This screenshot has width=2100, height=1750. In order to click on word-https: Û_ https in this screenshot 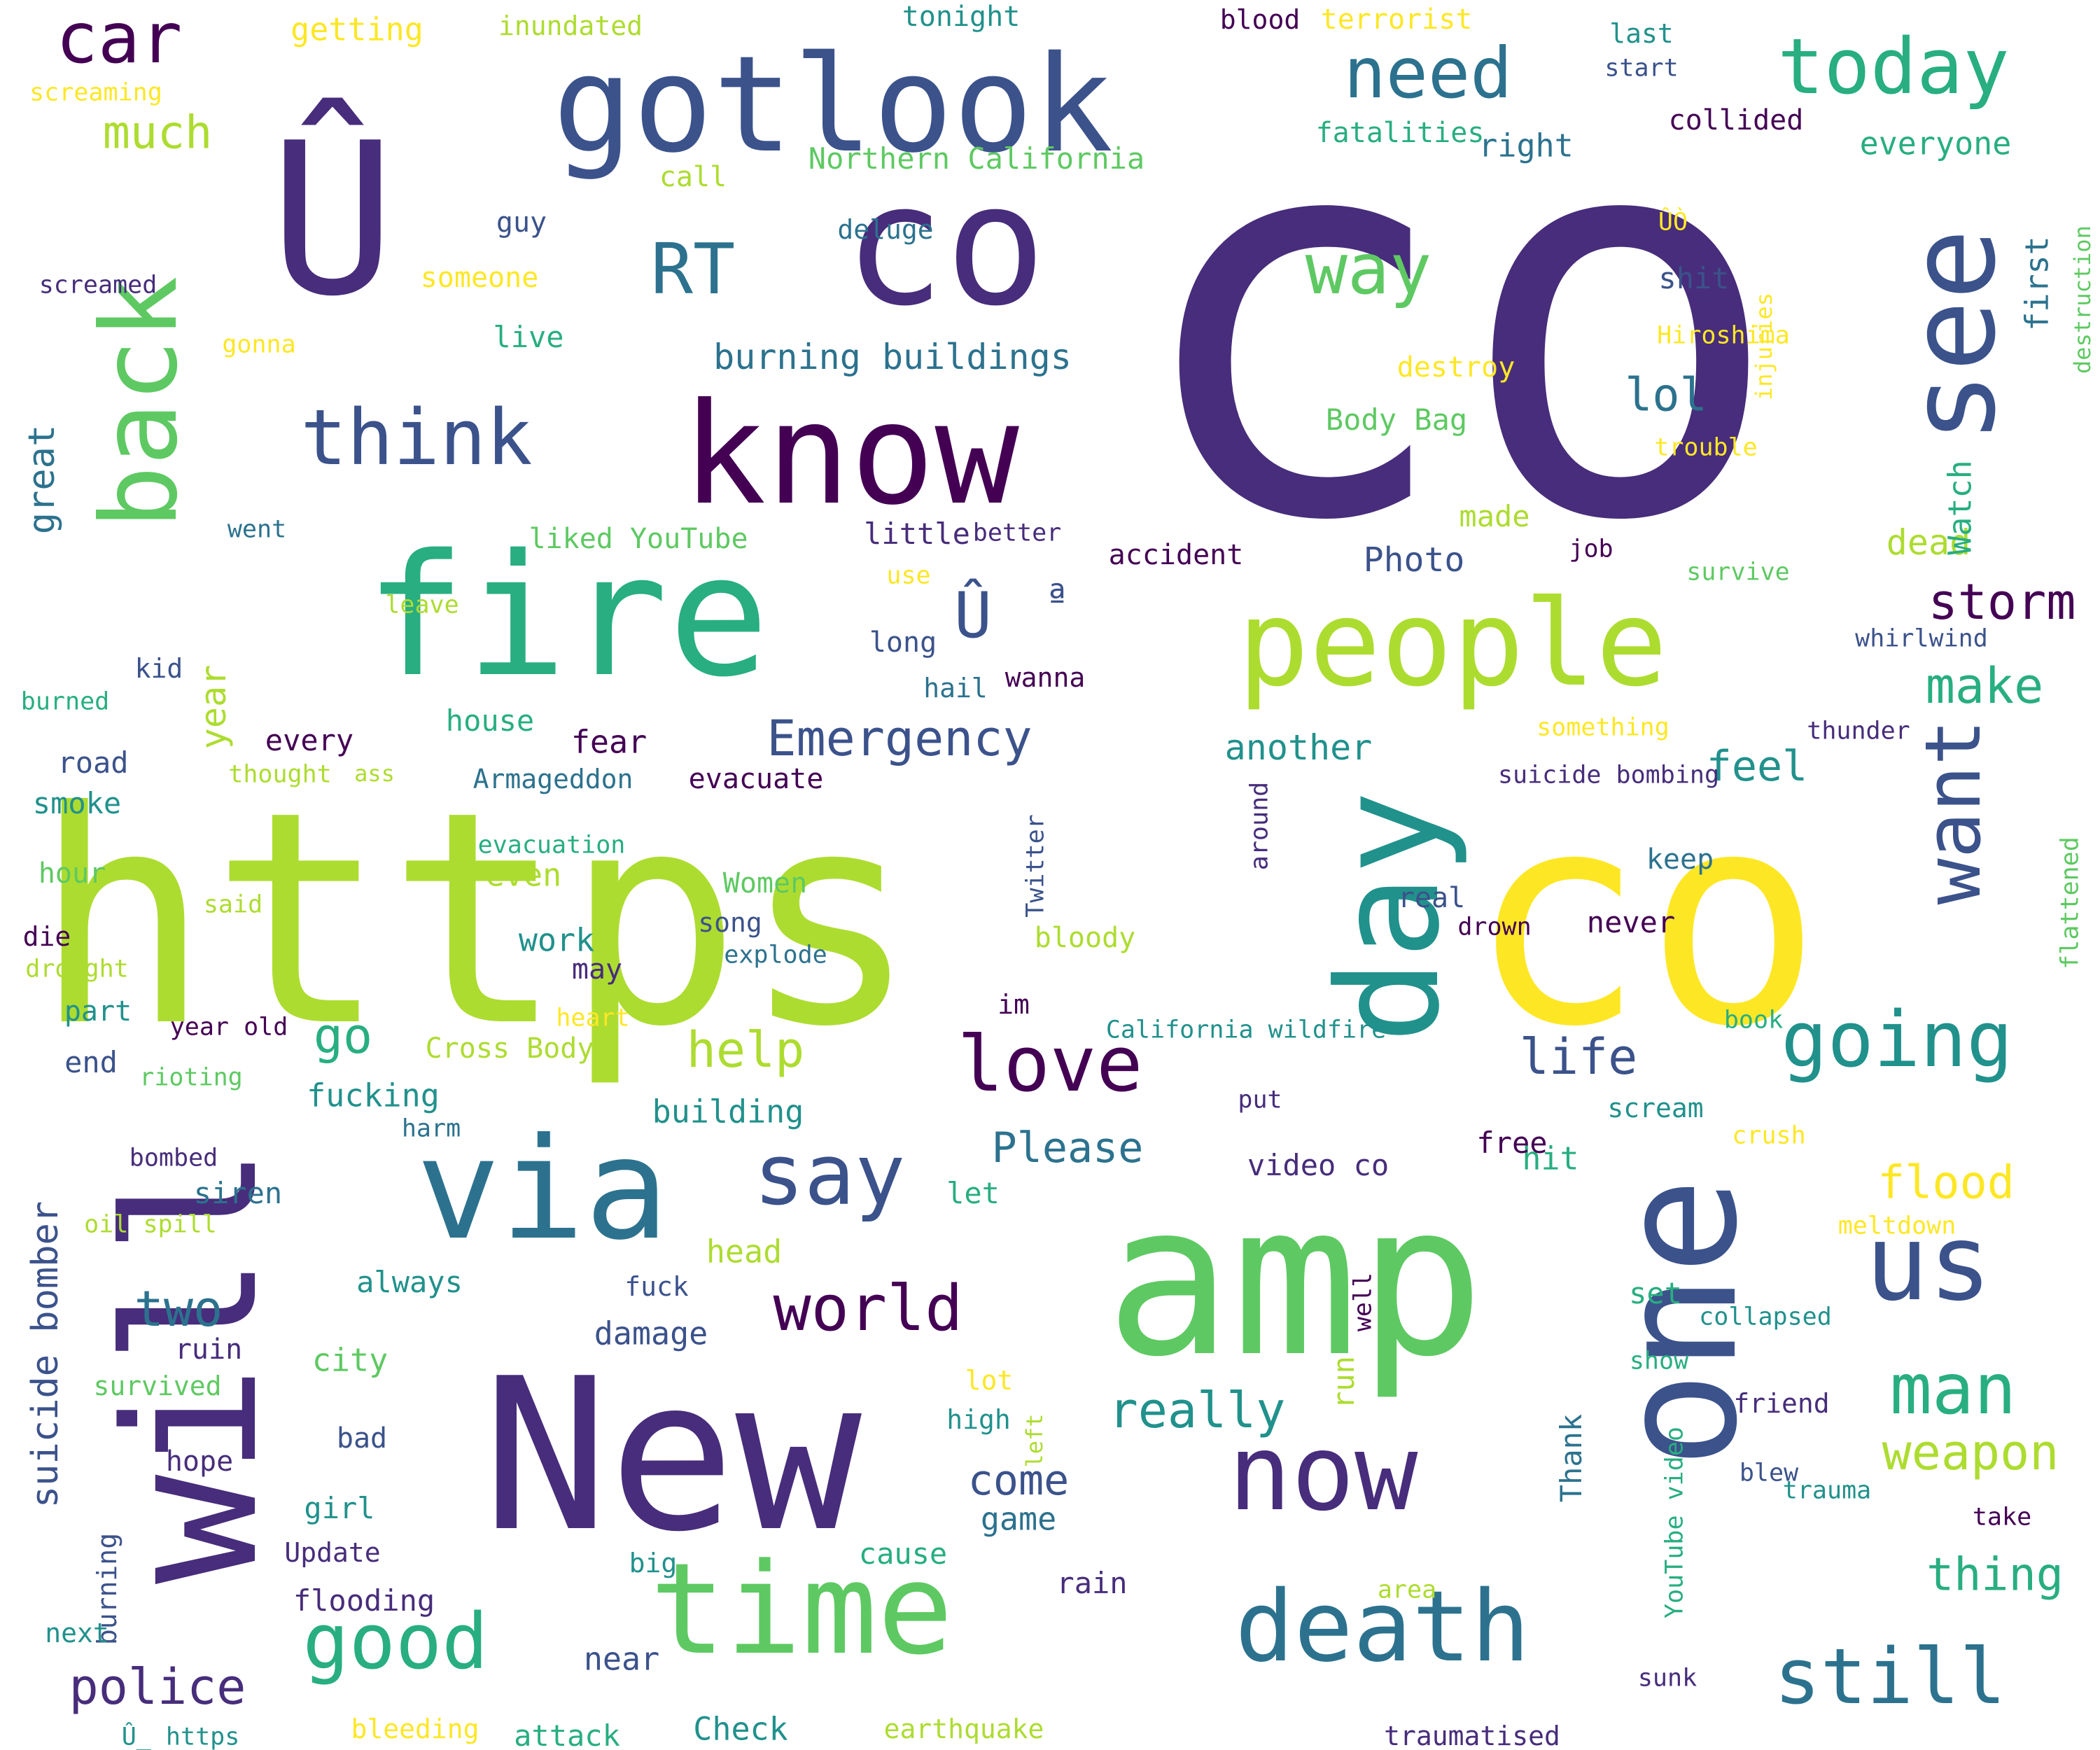, I will do `click(180, 1736)`.